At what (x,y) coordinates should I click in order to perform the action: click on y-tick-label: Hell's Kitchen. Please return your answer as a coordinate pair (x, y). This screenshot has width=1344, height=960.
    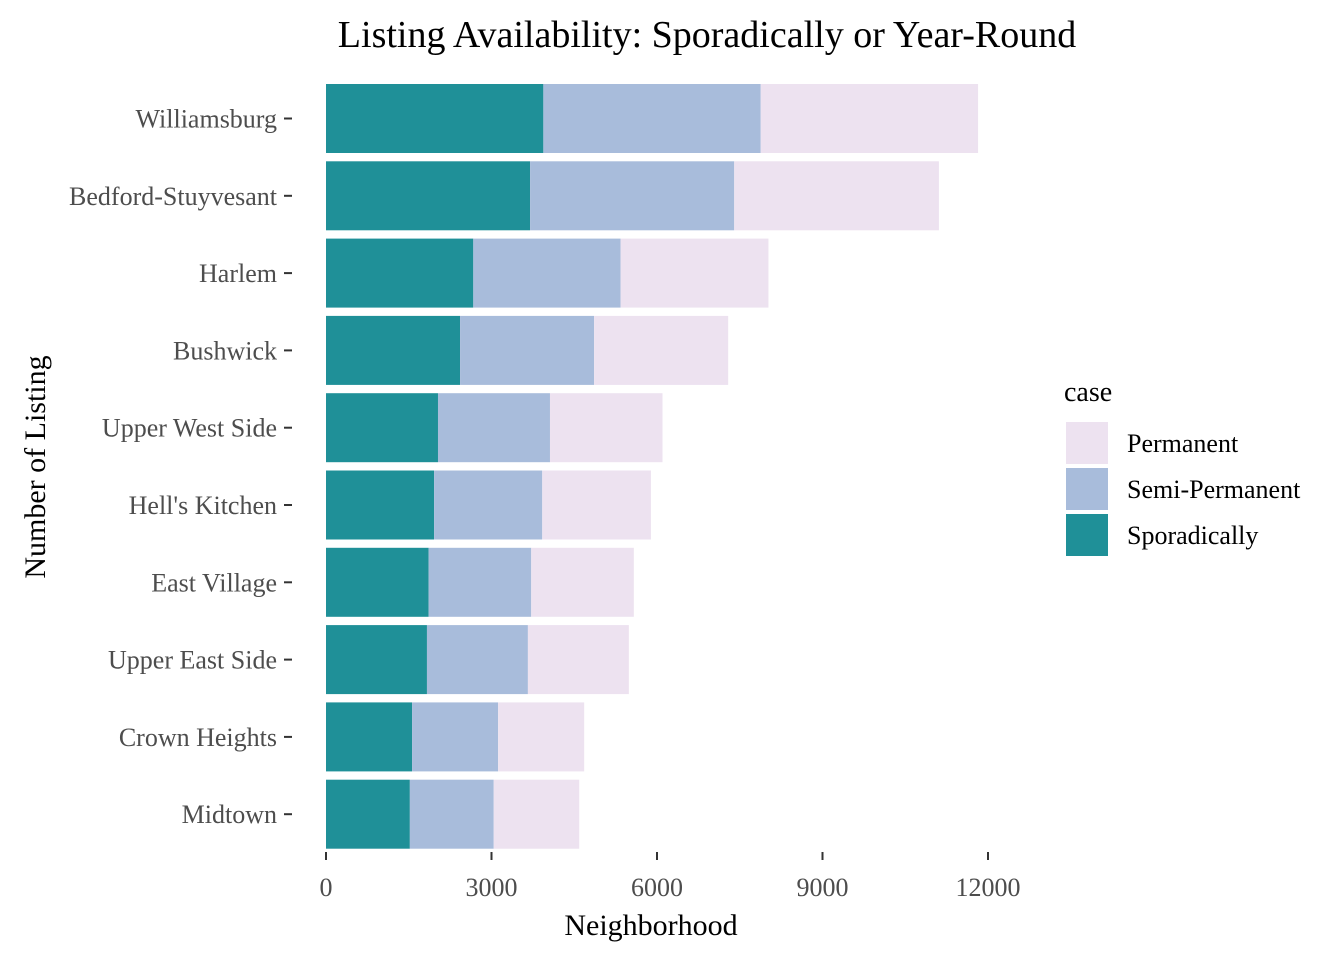
    Looking at the image, I should click on (203, 505).